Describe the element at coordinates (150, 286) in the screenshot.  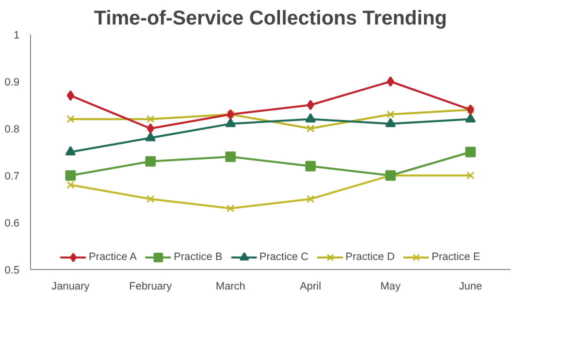
I see `x-tick-label: February` at that location.